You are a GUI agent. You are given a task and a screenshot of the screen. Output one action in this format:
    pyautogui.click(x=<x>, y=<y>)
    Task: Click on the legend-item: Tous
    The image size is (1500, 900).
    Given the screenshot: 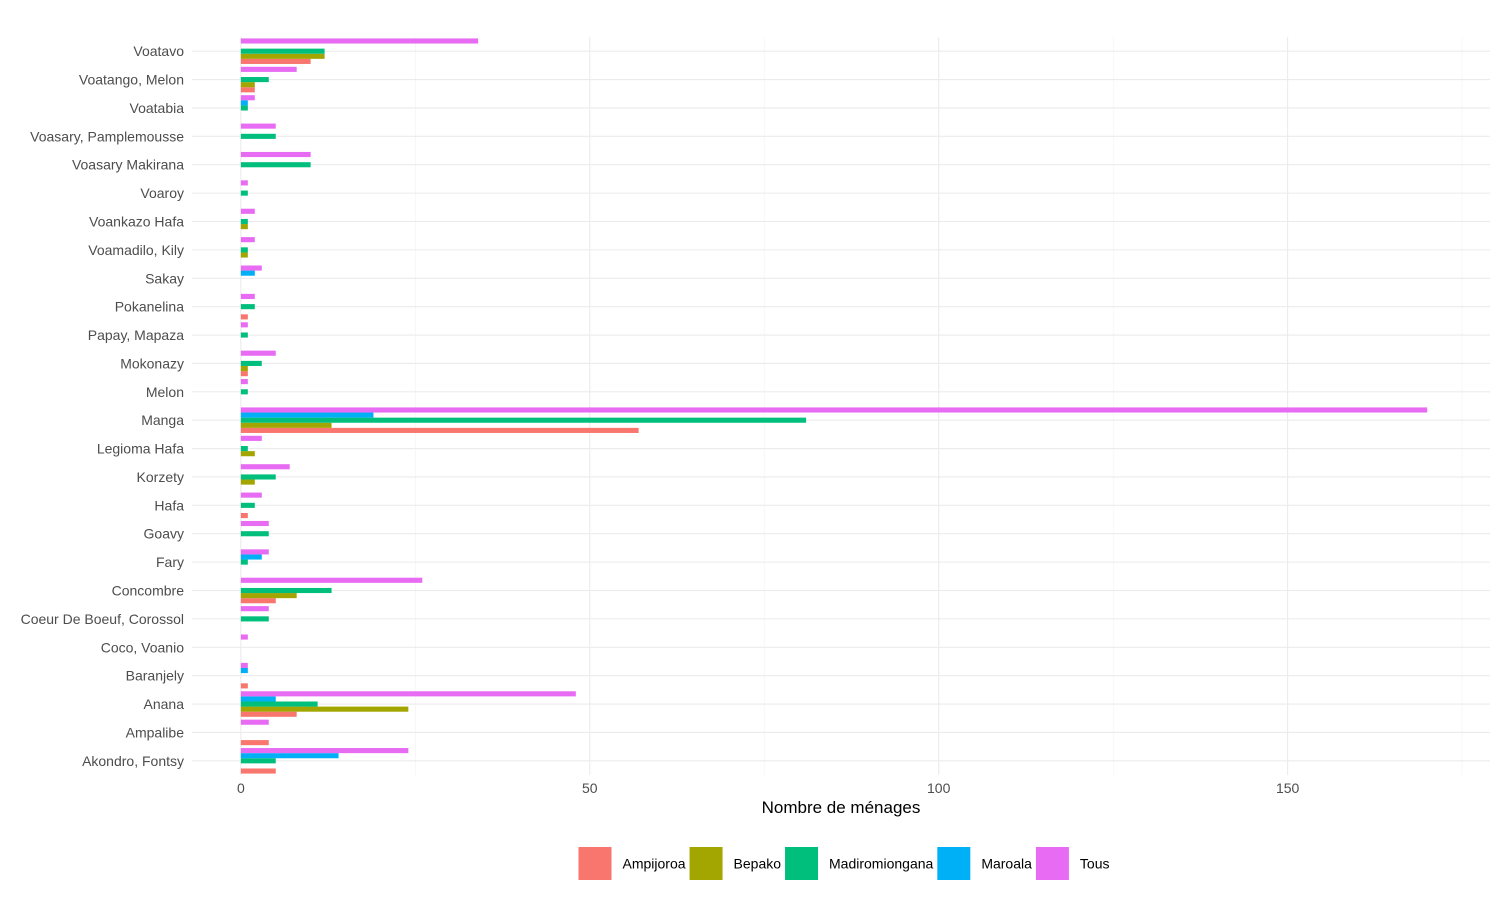 What is the action you would take?
    pyautogui.click(x=1072, y=863)
    